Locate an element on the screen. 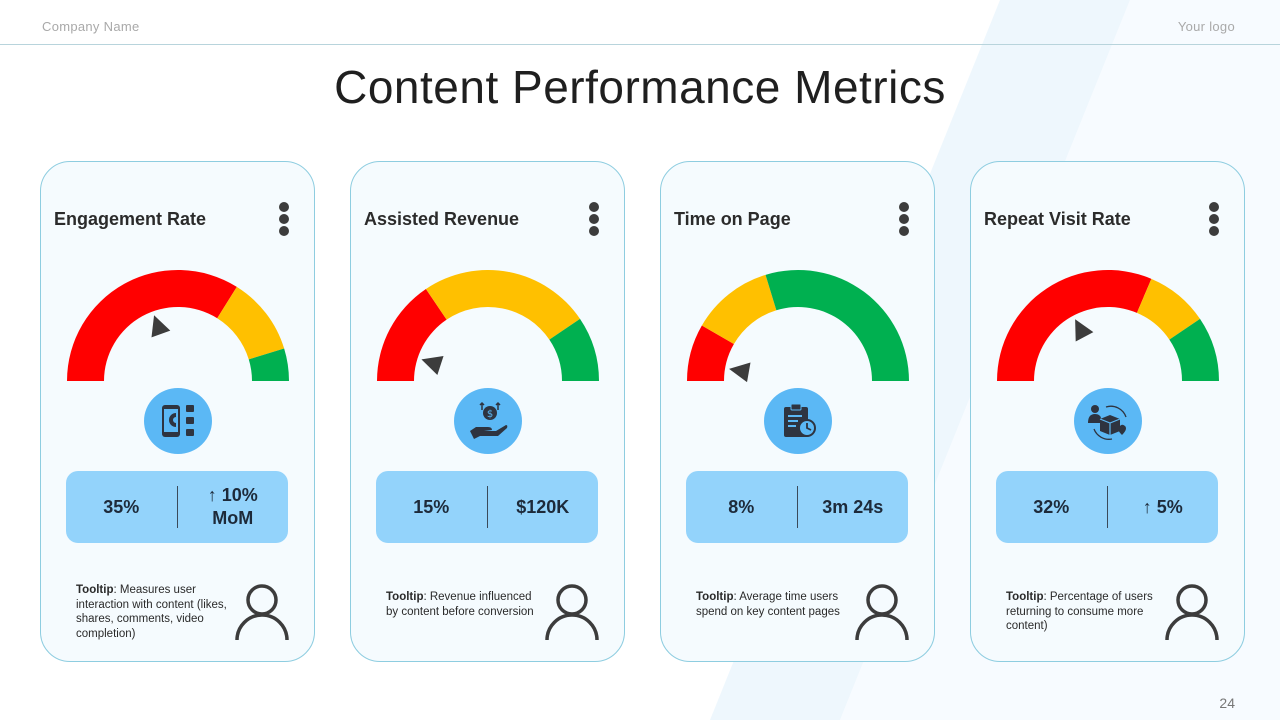  clipboard-clock-icon is located at coordinates (798, 421).